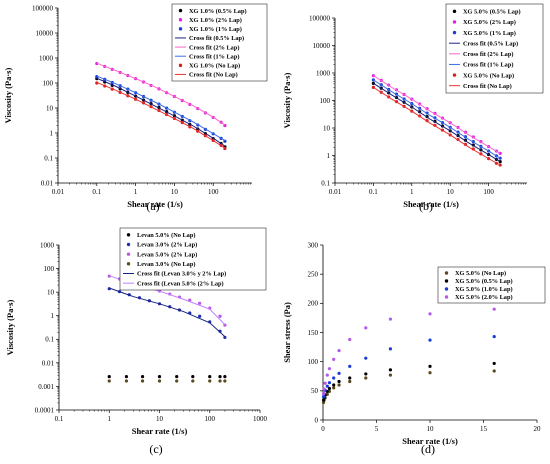  Describe the element at coordinates (155, 449) in the screenshot. I see `panel-label: (c)` at that location.